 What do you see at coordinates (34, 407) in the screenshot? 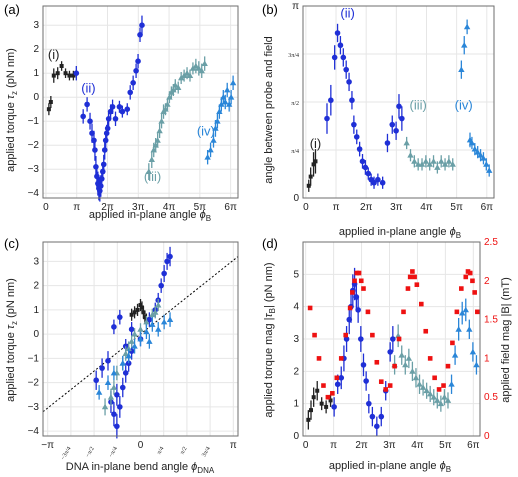
I see `y-tick-label: −3` at bounding box center [34, 407].